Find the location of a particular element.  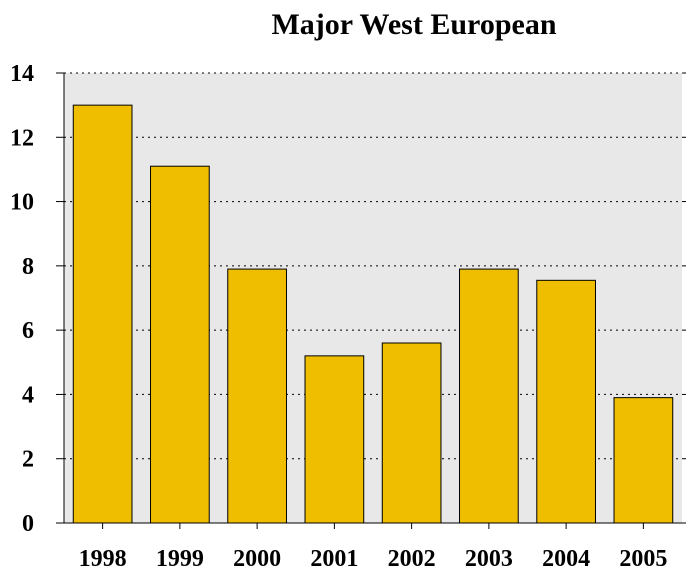

bar-2000 is located at coordinates (257, 396).